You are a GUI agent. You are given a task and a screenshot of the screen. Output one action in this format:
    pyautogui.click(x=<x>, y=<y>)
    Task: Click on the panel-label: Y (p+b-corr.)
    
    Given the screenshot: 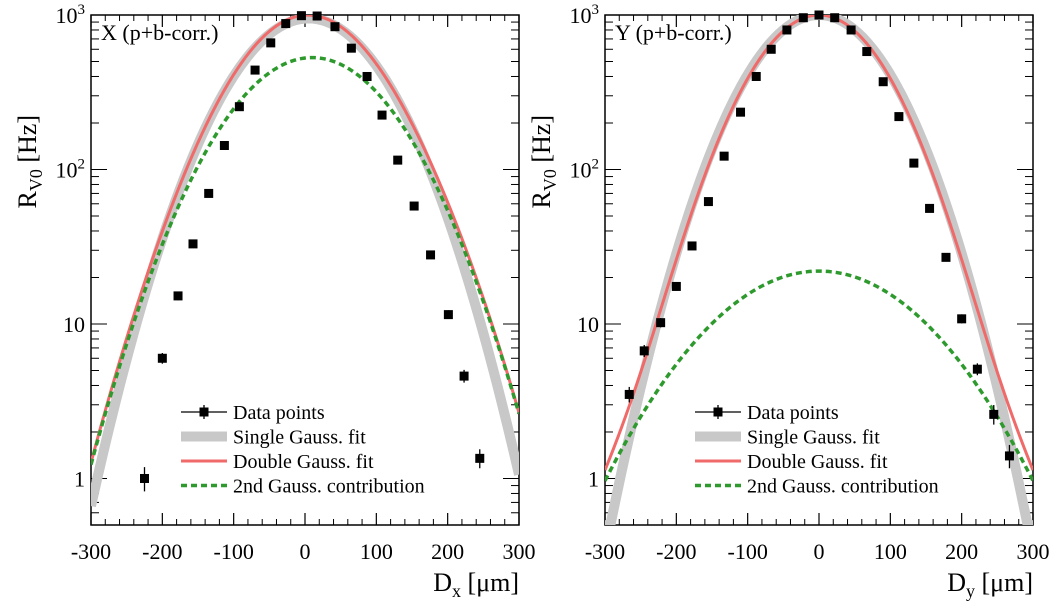 What is the action you would take?
    pyautogui.click(x=673, y=32)
    